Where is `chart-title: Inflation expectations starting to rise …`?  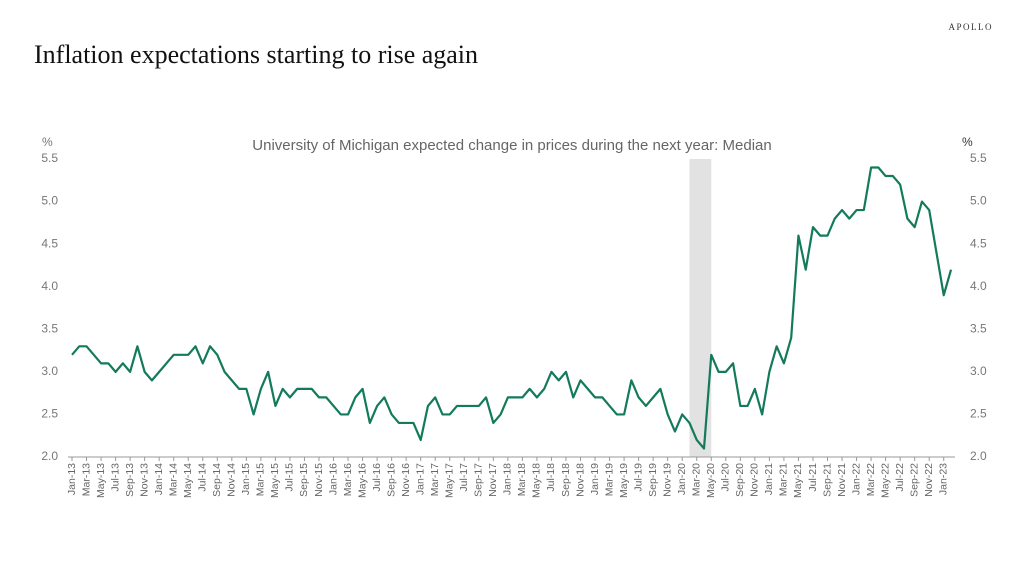
chart-title: Inflation expectations starting to rise … is located at coordinates (256, 54).